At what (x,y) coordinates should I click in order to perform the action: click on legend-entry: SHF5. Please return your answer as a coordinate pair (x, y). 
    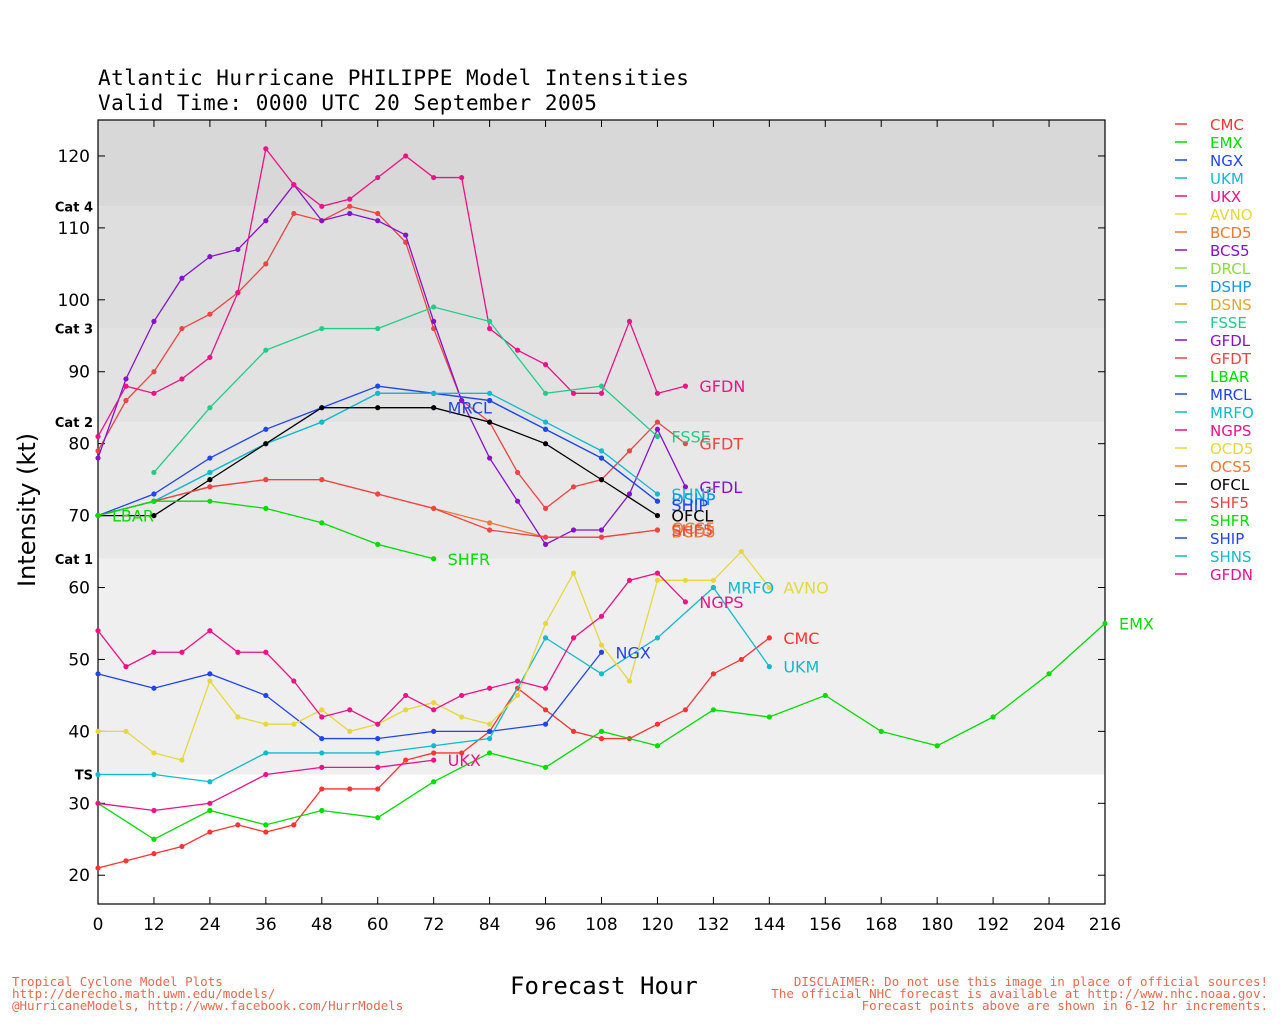
    Looking at the image, I should click on (1229, 503).